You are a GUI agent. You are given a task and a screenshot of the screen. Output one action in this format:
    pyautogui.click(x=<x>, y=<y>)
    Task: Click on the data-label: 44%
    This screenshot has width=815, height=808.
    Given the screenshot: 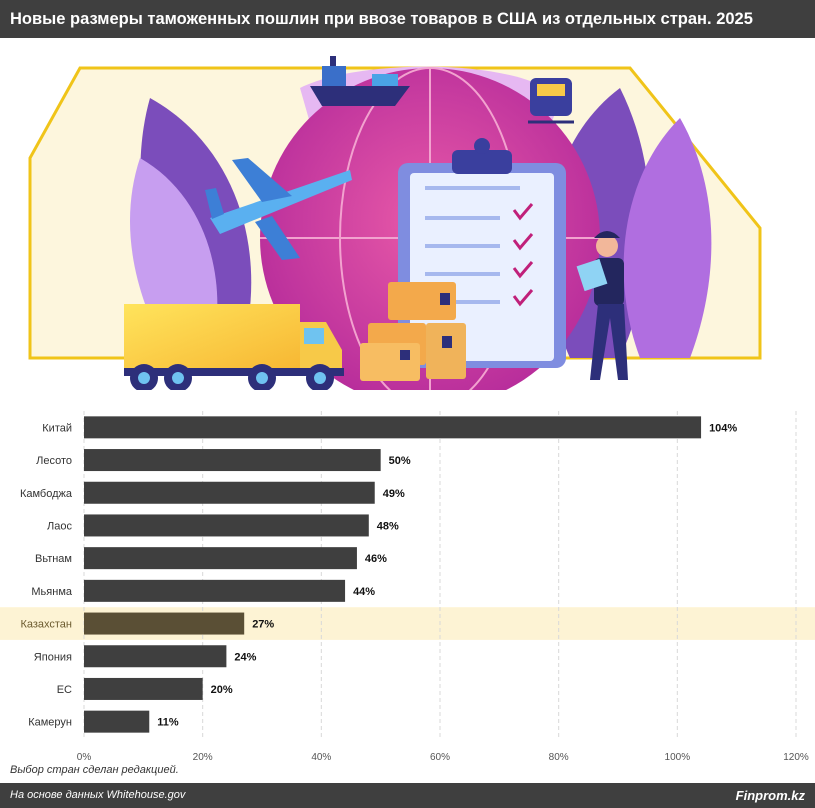 What is the action you would take?
    pyautogui.click(x=364, y=592)
    